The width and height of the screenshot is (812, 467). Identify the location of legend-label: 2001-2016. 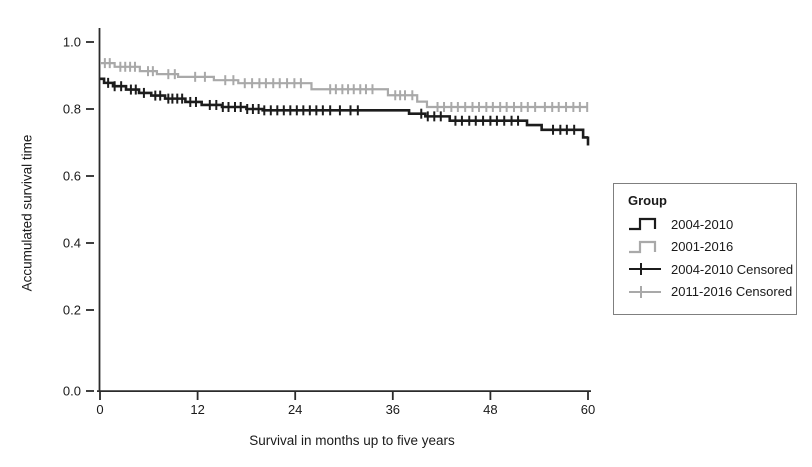
(702, 247).